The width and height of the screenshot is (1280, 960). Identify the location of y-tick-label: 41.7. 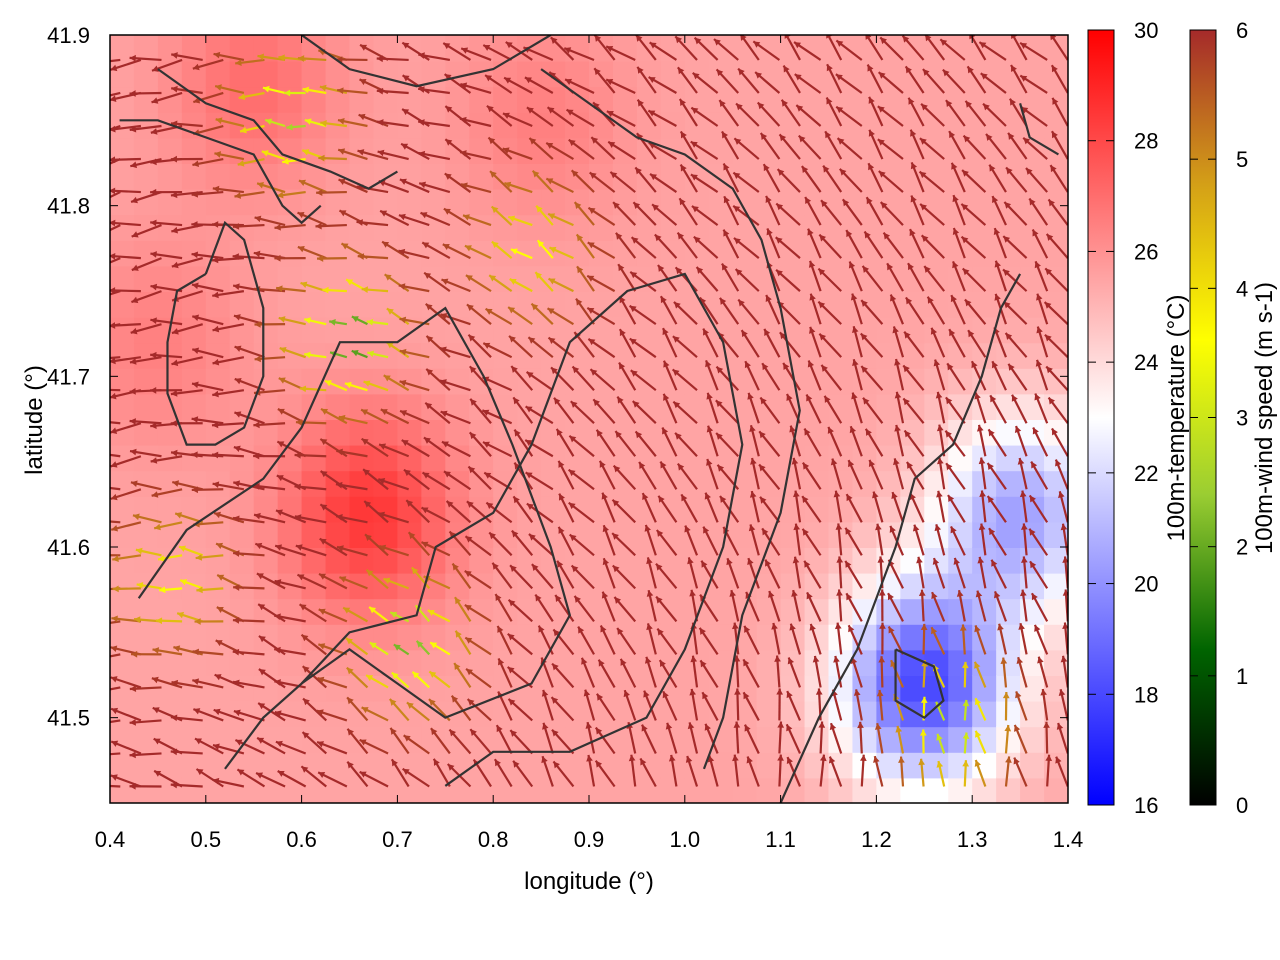
(68, 376).